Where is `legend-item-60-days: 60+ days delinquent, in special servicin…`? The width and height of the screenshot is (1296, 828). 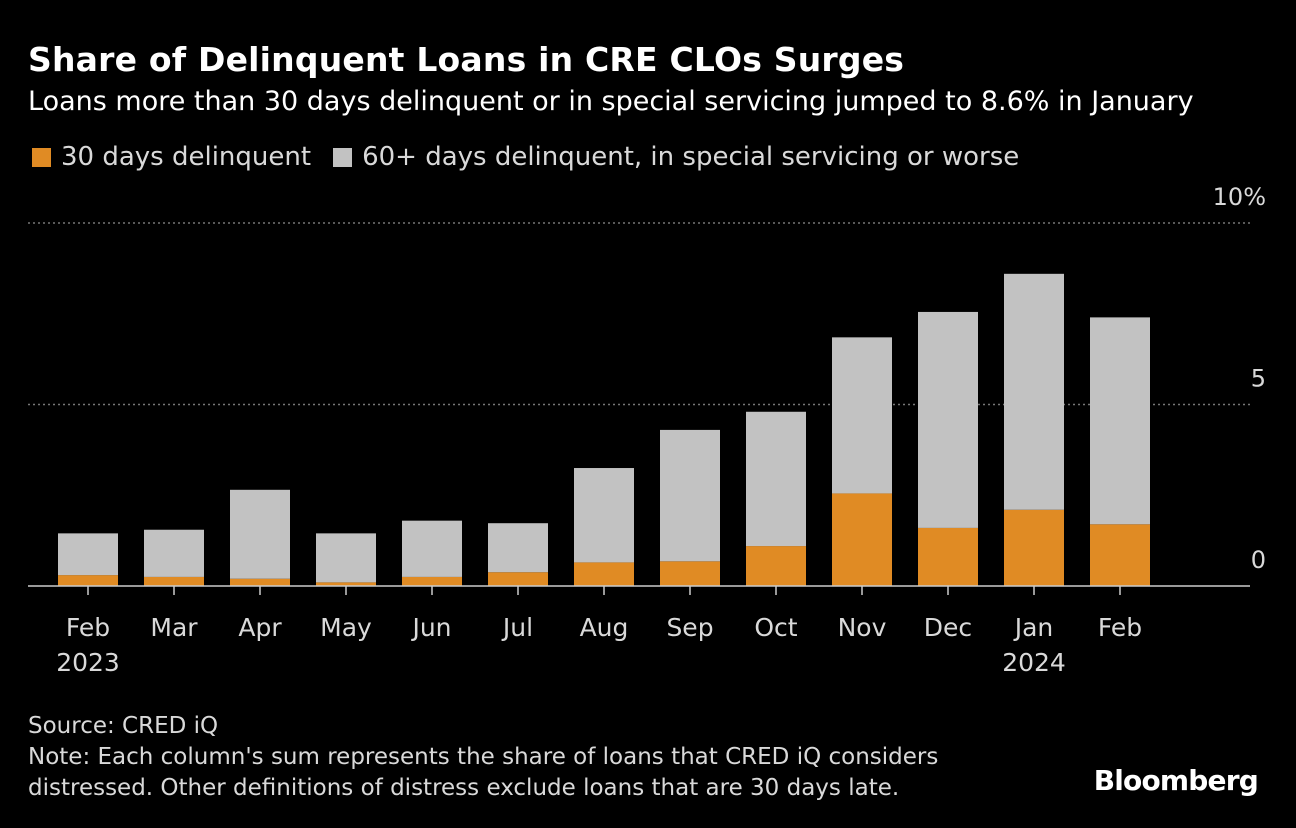
legend-item-60-days: 60+ days delinquent, in special servicin… is located at coordinates (676, 157).